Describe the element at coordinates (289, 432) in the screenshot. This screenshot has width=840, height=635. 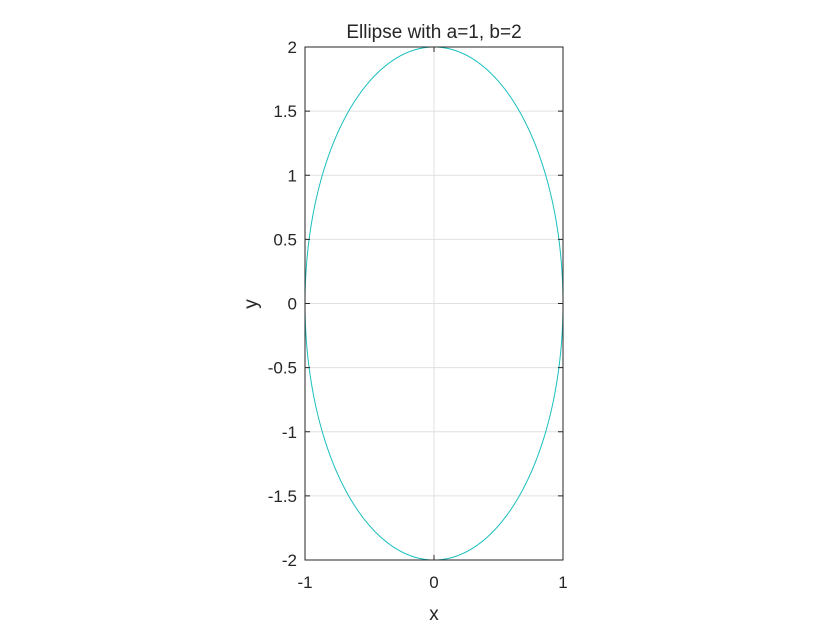
I see `y-tick-label-2: -1` at that location.